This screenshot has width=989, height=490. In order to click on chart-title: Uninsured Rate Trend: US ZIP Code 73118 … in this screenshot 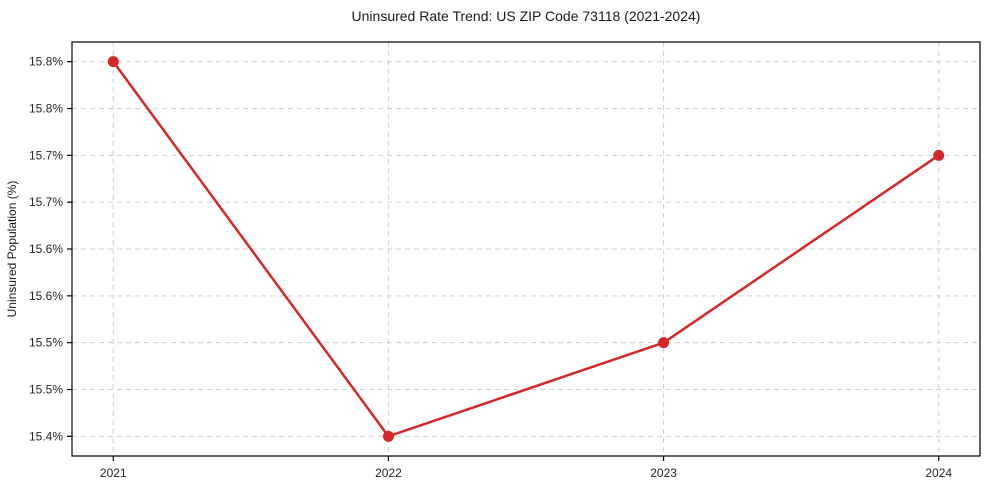, I will do `click(526, 16)`.